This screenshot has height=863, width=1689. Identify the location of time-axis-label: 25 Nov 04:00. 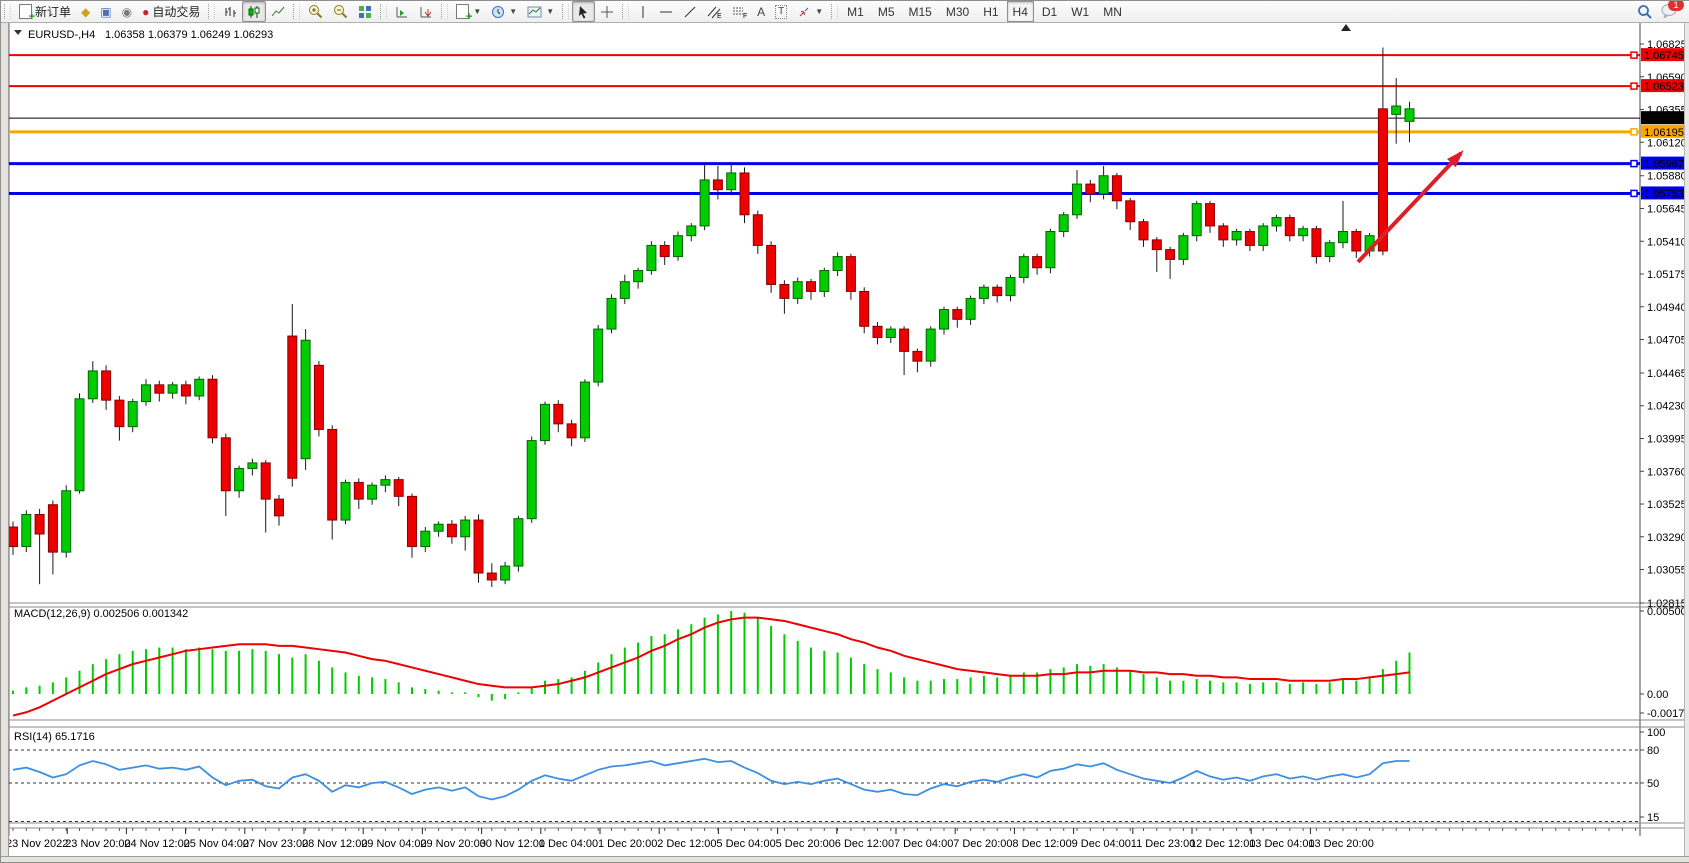
(216, 844).